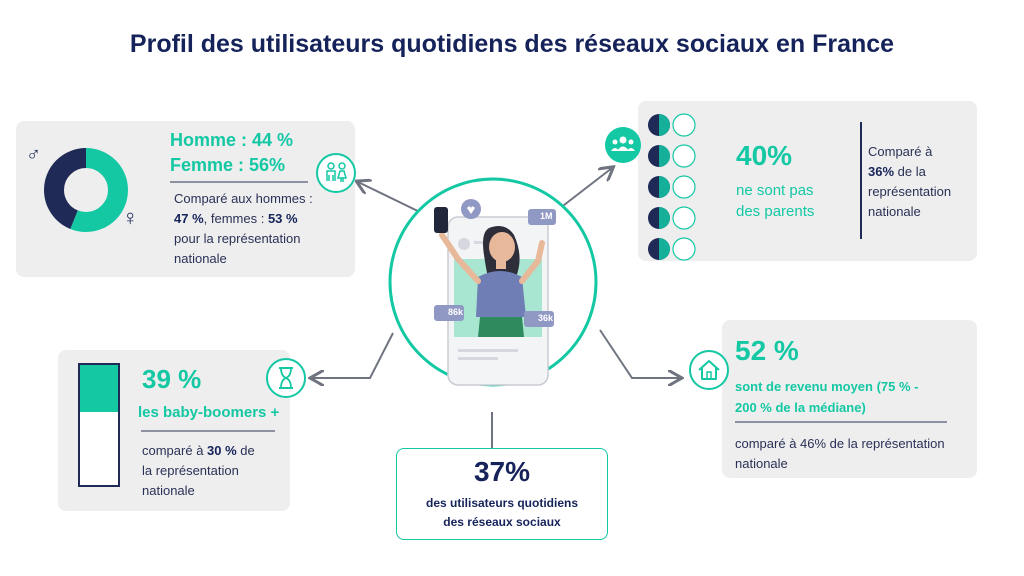  What do you see at coordinates (228, 165) in the screenshot?
I see `gender-women-stat: Femme : 56%` at bounding box center [228, 165].